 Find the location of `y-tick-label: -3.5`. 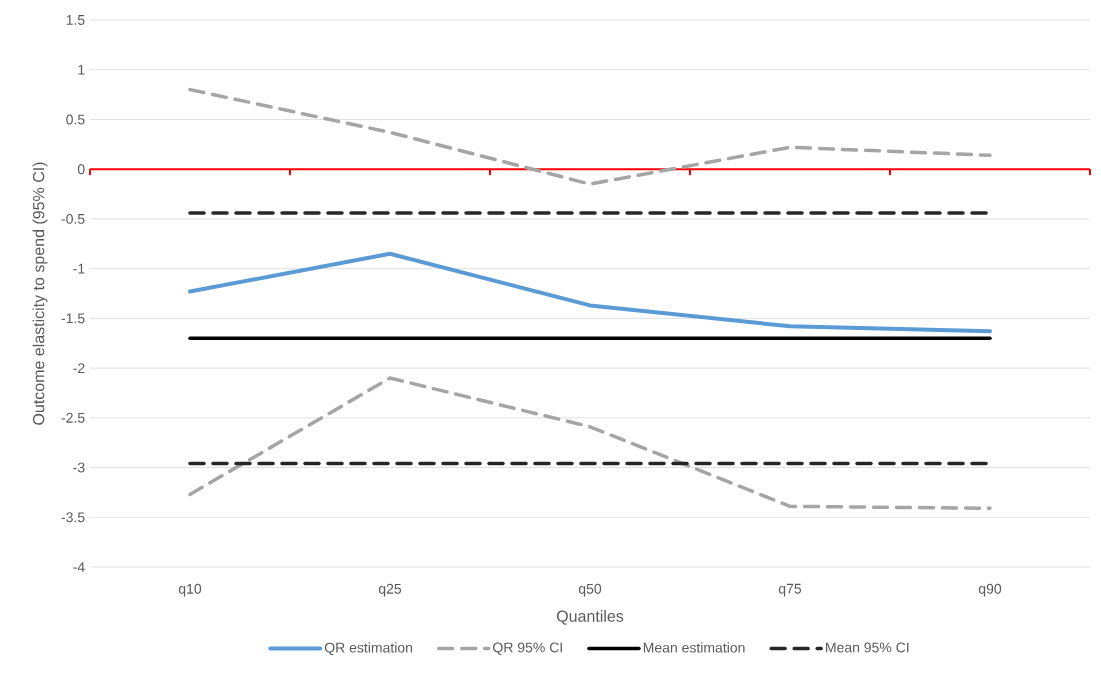

y-tick-label: -3.5 is located at coordinates (73, 517).